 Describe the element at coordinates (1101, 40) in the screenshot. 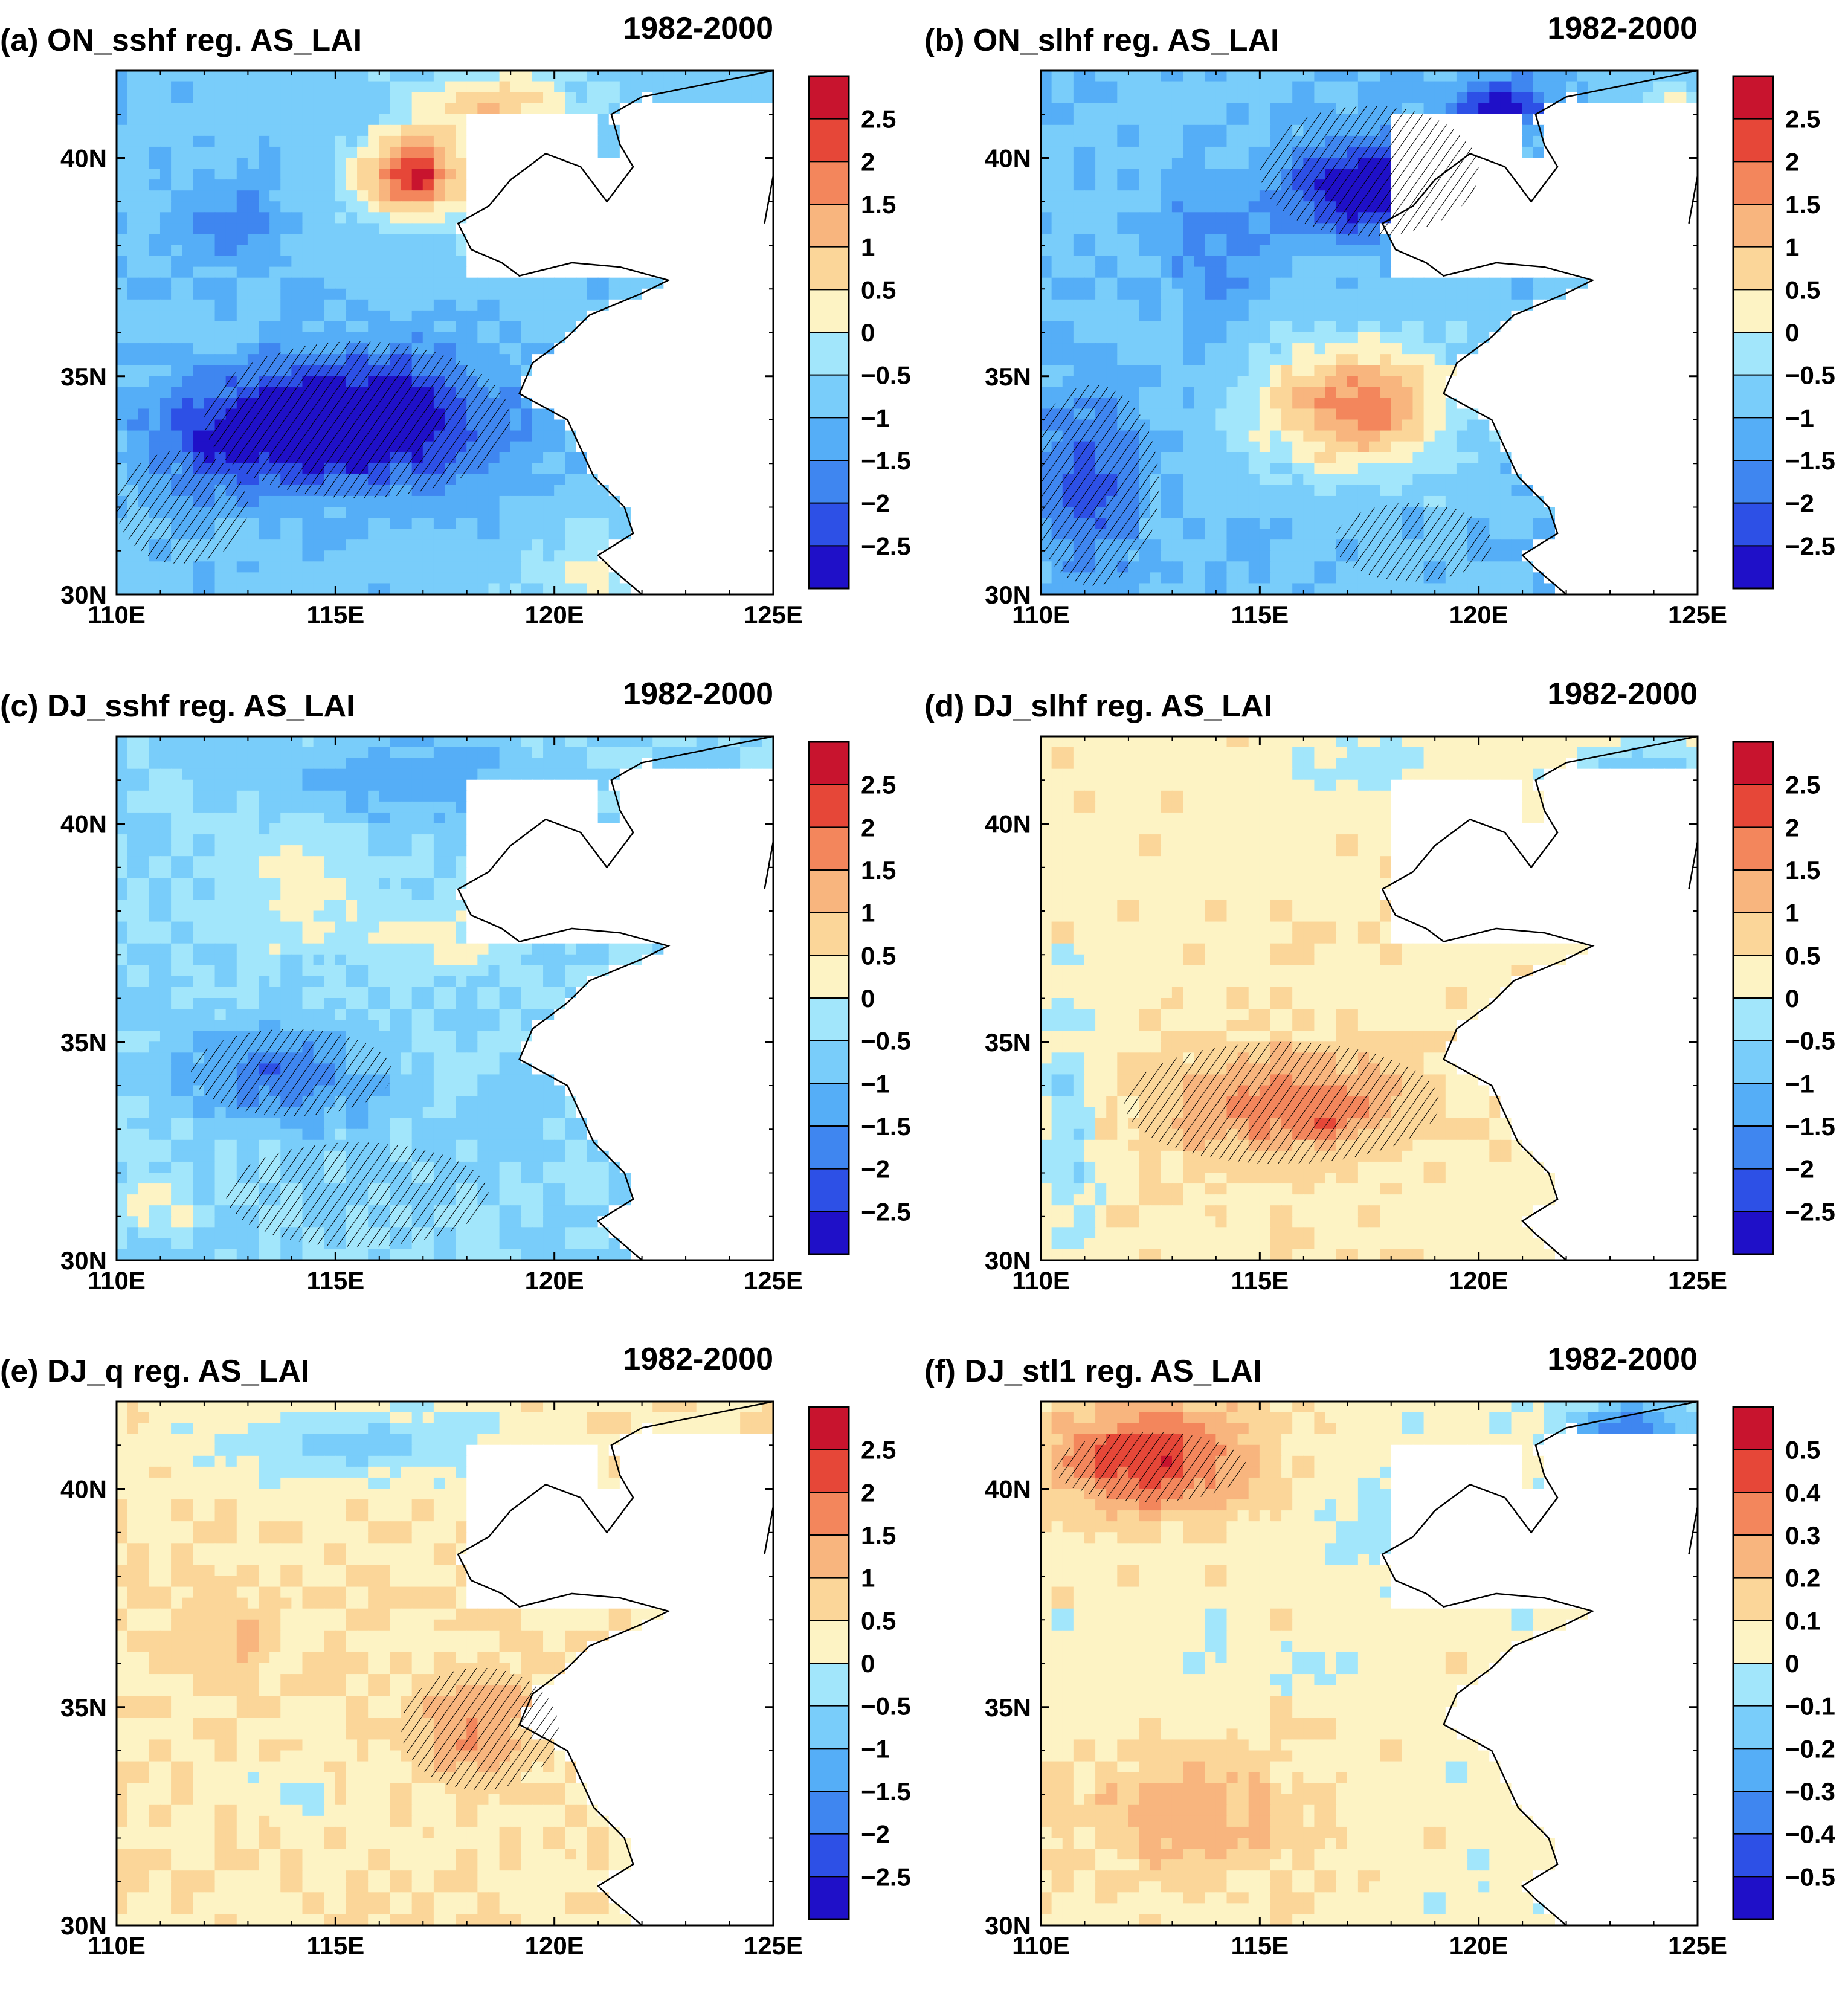

I see `panel-title: (b) ON_slhf reg. AS_LAI` at that location.